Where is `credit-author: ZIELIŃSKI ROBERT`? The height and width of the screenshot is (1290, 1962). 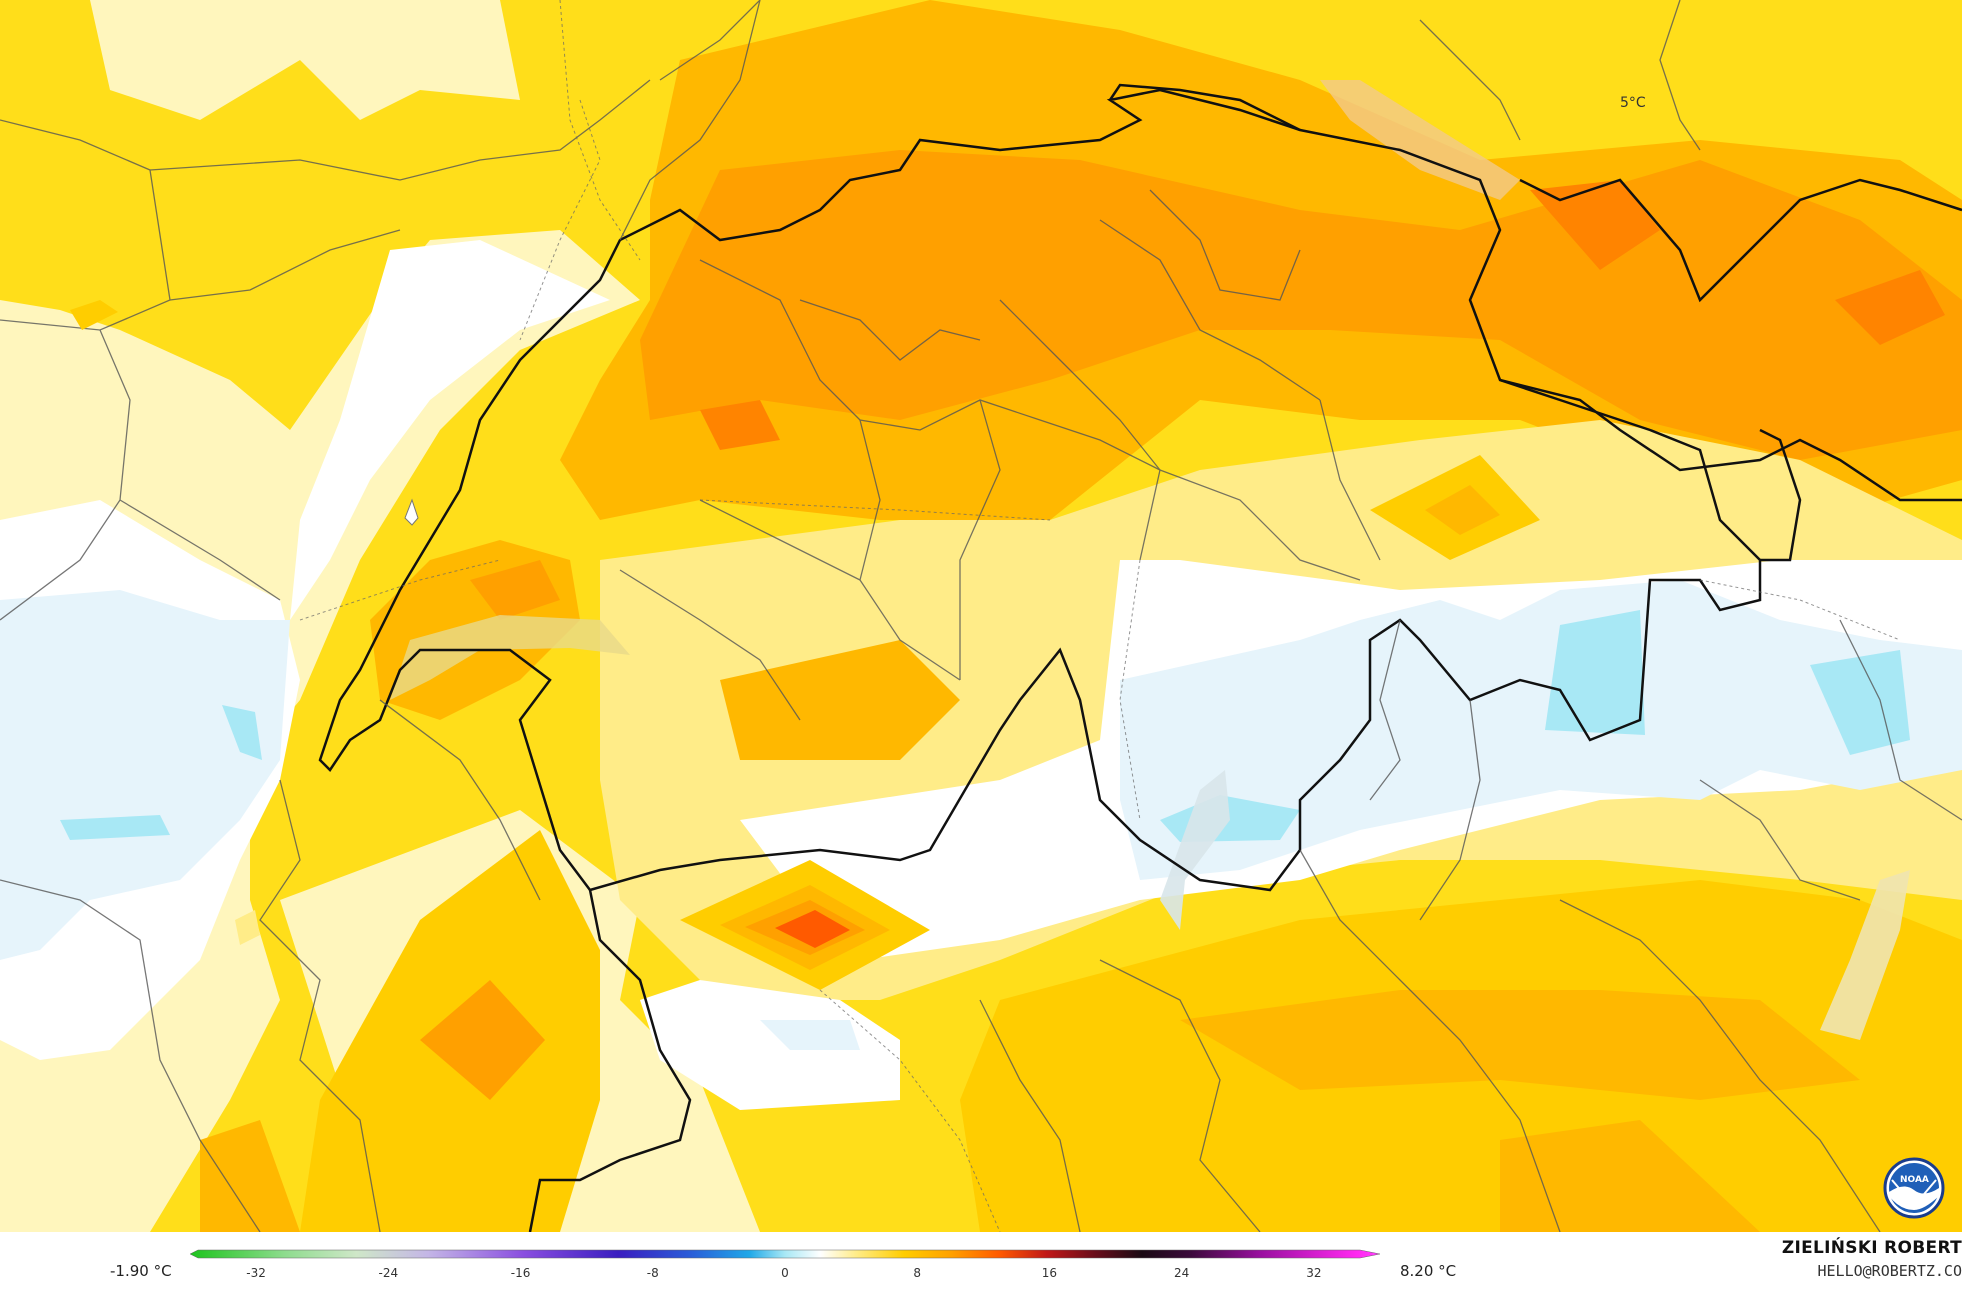
credit-author: ZIELIŃSKI ROBERT is located at coordinates (1872, 1248).